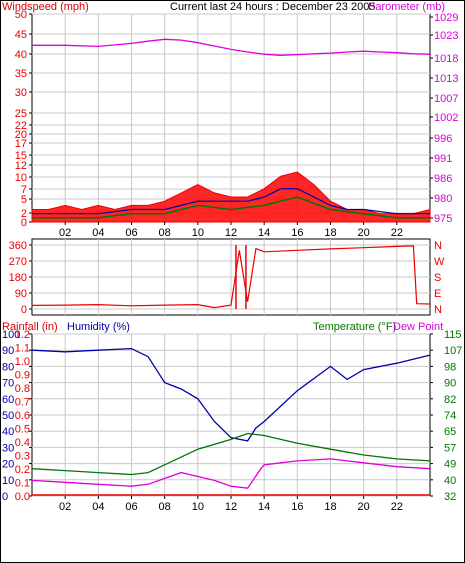 Image resolution: width=465 pixels, height=563 pixels. What do you see at coordinates (437, 278) in the screenshot?
I see `compass-tick-label: S` at bounding box center [437, 278].